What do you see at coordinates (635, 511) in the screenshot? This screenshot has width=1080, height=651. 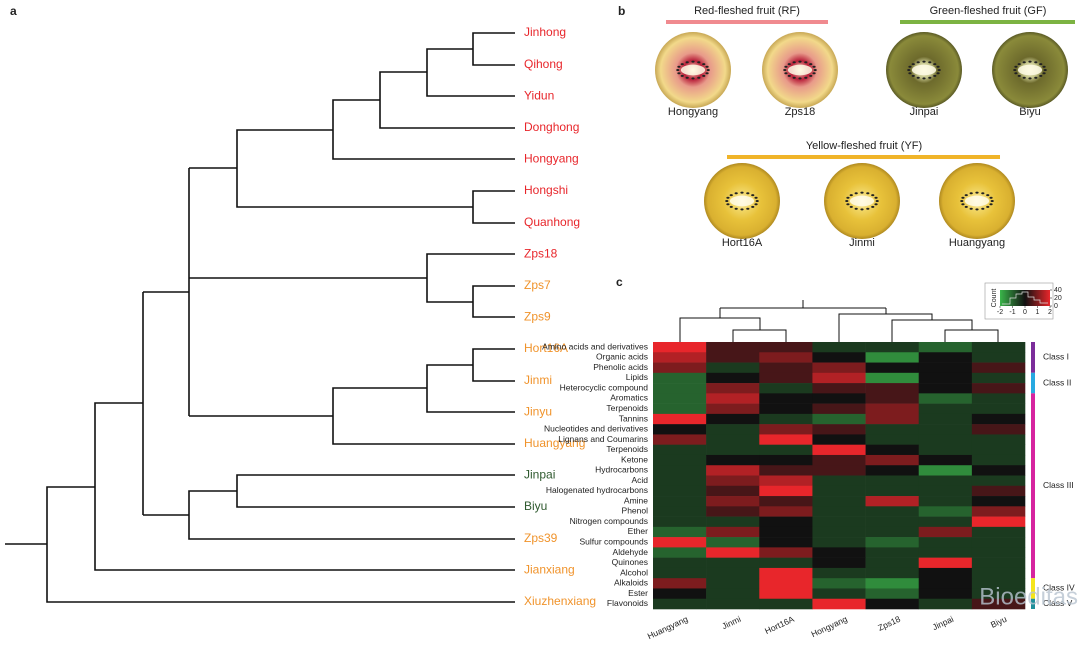 I see `row-label: Phenol` at bounding box center [635, 511].